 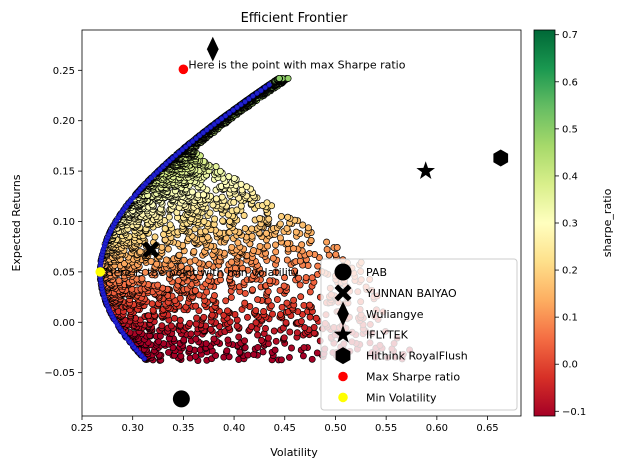 What do you see at coordinates (437, 428) in the screenshot?
I see `x-tick-label: 0.60` at bounding box center [437, 428].